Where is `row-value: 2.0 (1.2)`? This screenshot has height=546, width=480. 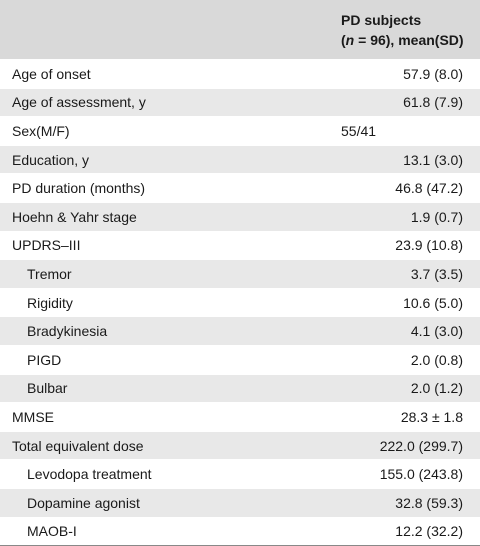 row-value: 2.0 (1.2) is located at coordinates (399, 388).